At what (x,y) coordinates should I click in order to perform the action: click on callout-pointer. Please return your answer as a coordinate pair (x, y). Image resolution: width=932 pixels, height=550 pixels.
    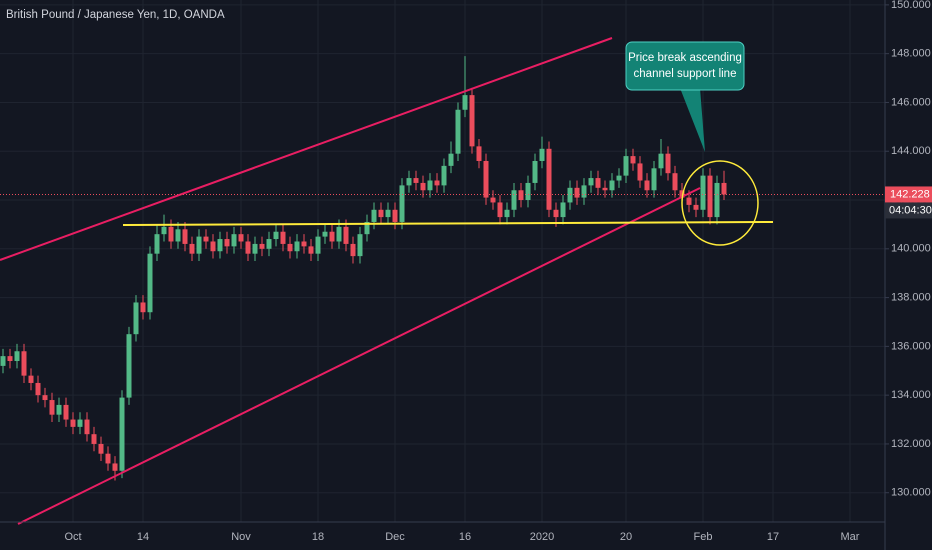
    Looking at the image, I should click on (692, 120).